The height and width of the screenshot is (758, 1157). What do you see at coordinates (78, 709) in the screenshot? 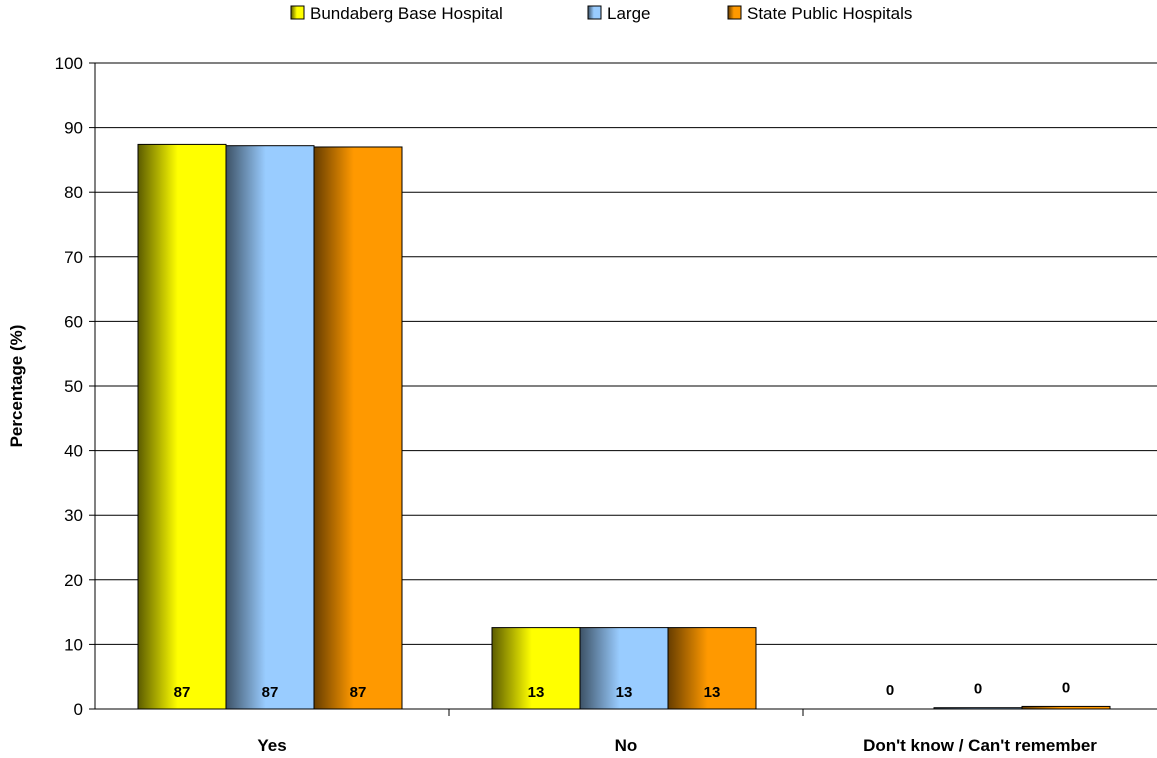
I see `y-tick-label: 0` at bounding box center [78, 709].